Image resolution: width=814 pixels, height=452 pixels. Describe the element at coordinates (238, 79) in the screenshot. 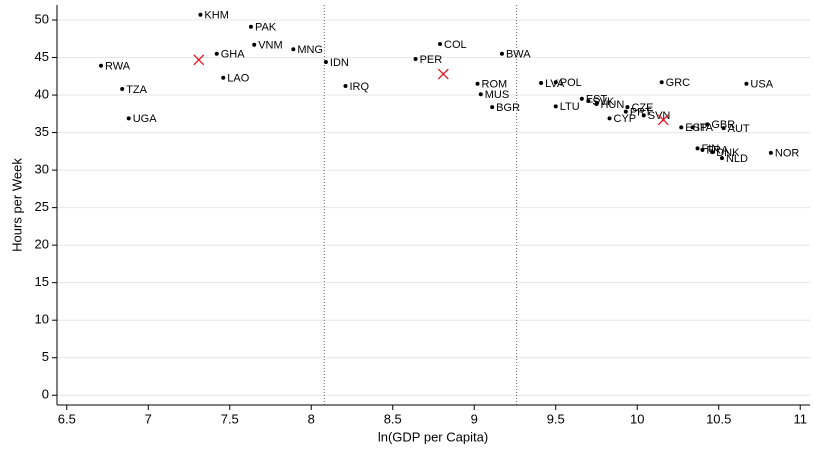

I see `point-label: LAO` at that location.